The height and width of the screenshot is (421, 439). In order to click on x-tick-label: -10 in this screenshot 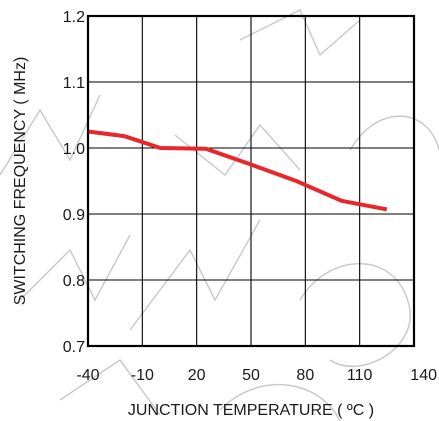, I will do `click(142, 375)`.